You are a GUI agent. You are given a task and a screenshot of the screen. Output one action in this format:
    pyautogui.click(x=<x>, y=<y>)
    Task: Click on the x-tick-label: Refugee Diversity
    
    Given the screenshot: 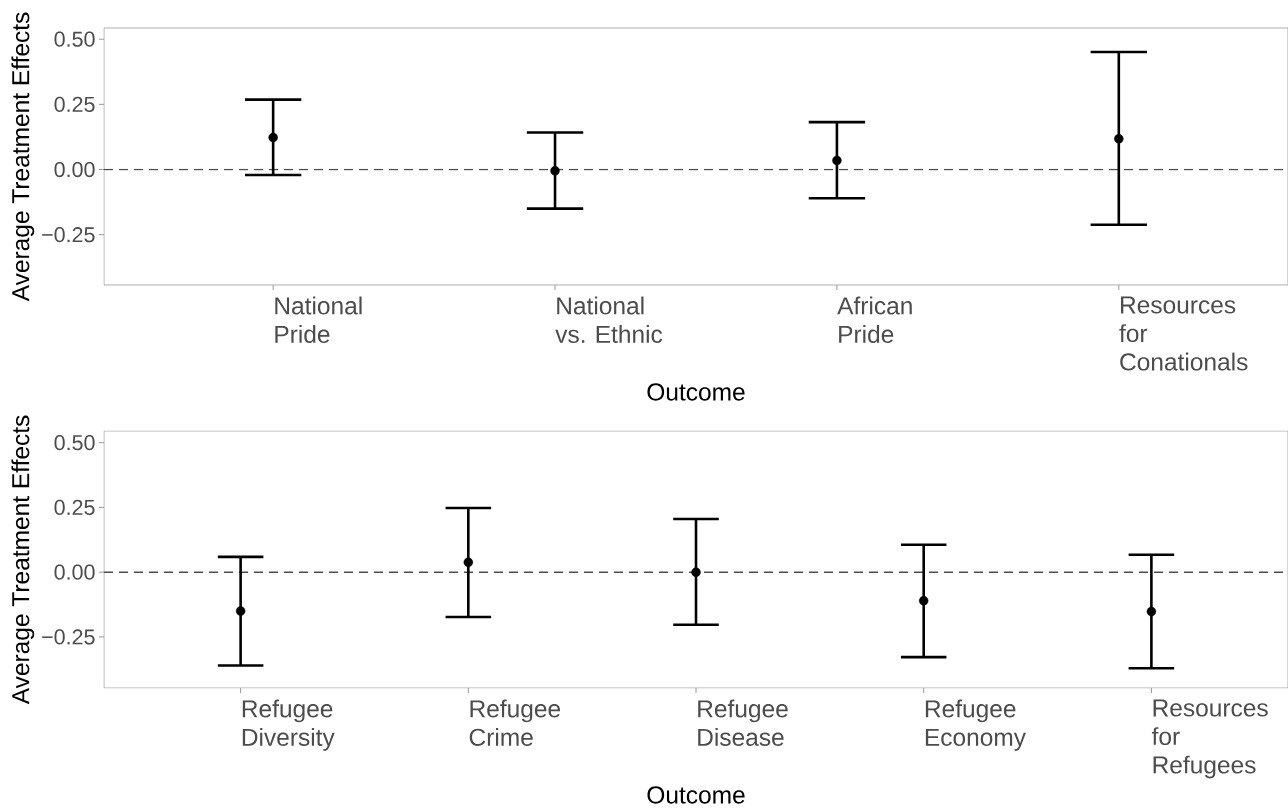 What is the action you would take?
    pyautogui.click(x=288, y=725)
    